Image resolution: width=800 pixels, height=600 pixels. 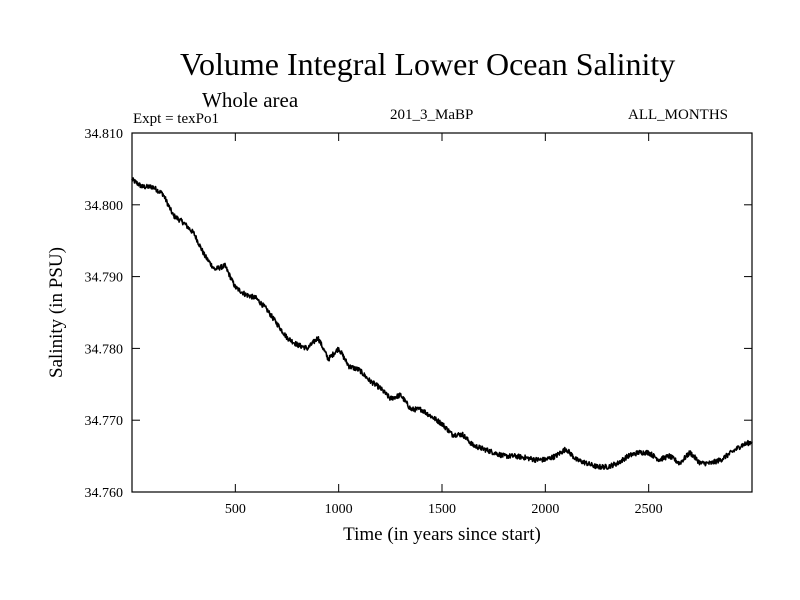 I want to click on y-tick-label: 34.810, so click(x=104, y=134).